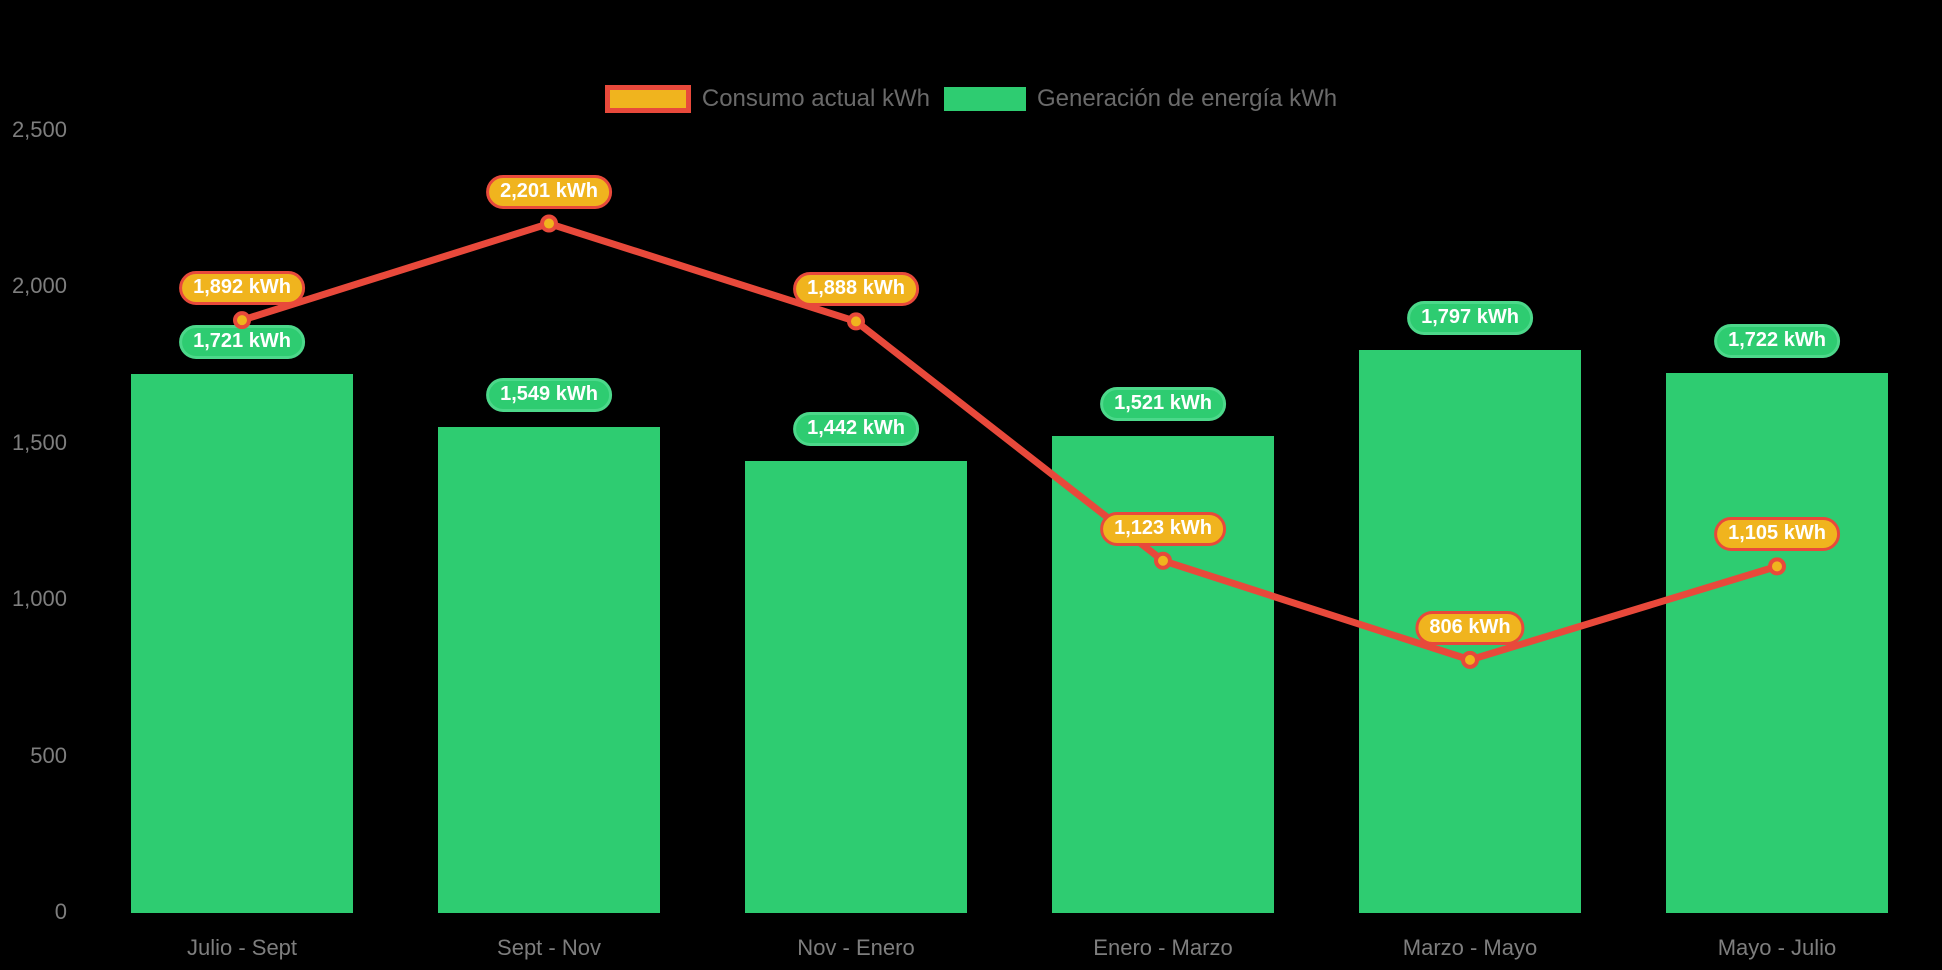  I want to click on legend-item-consumo-actual: Consumo actual kWh, so click(767, 99).